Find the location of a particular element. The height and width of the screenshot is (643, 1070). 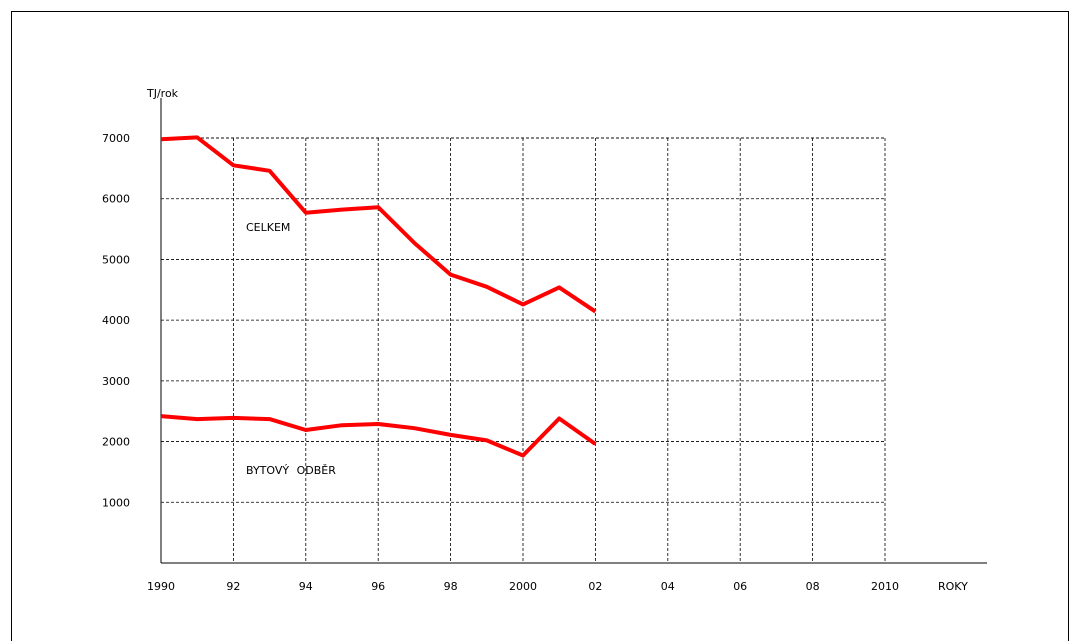

x-axis-label: ROKY is located at coordinates (953, 586).